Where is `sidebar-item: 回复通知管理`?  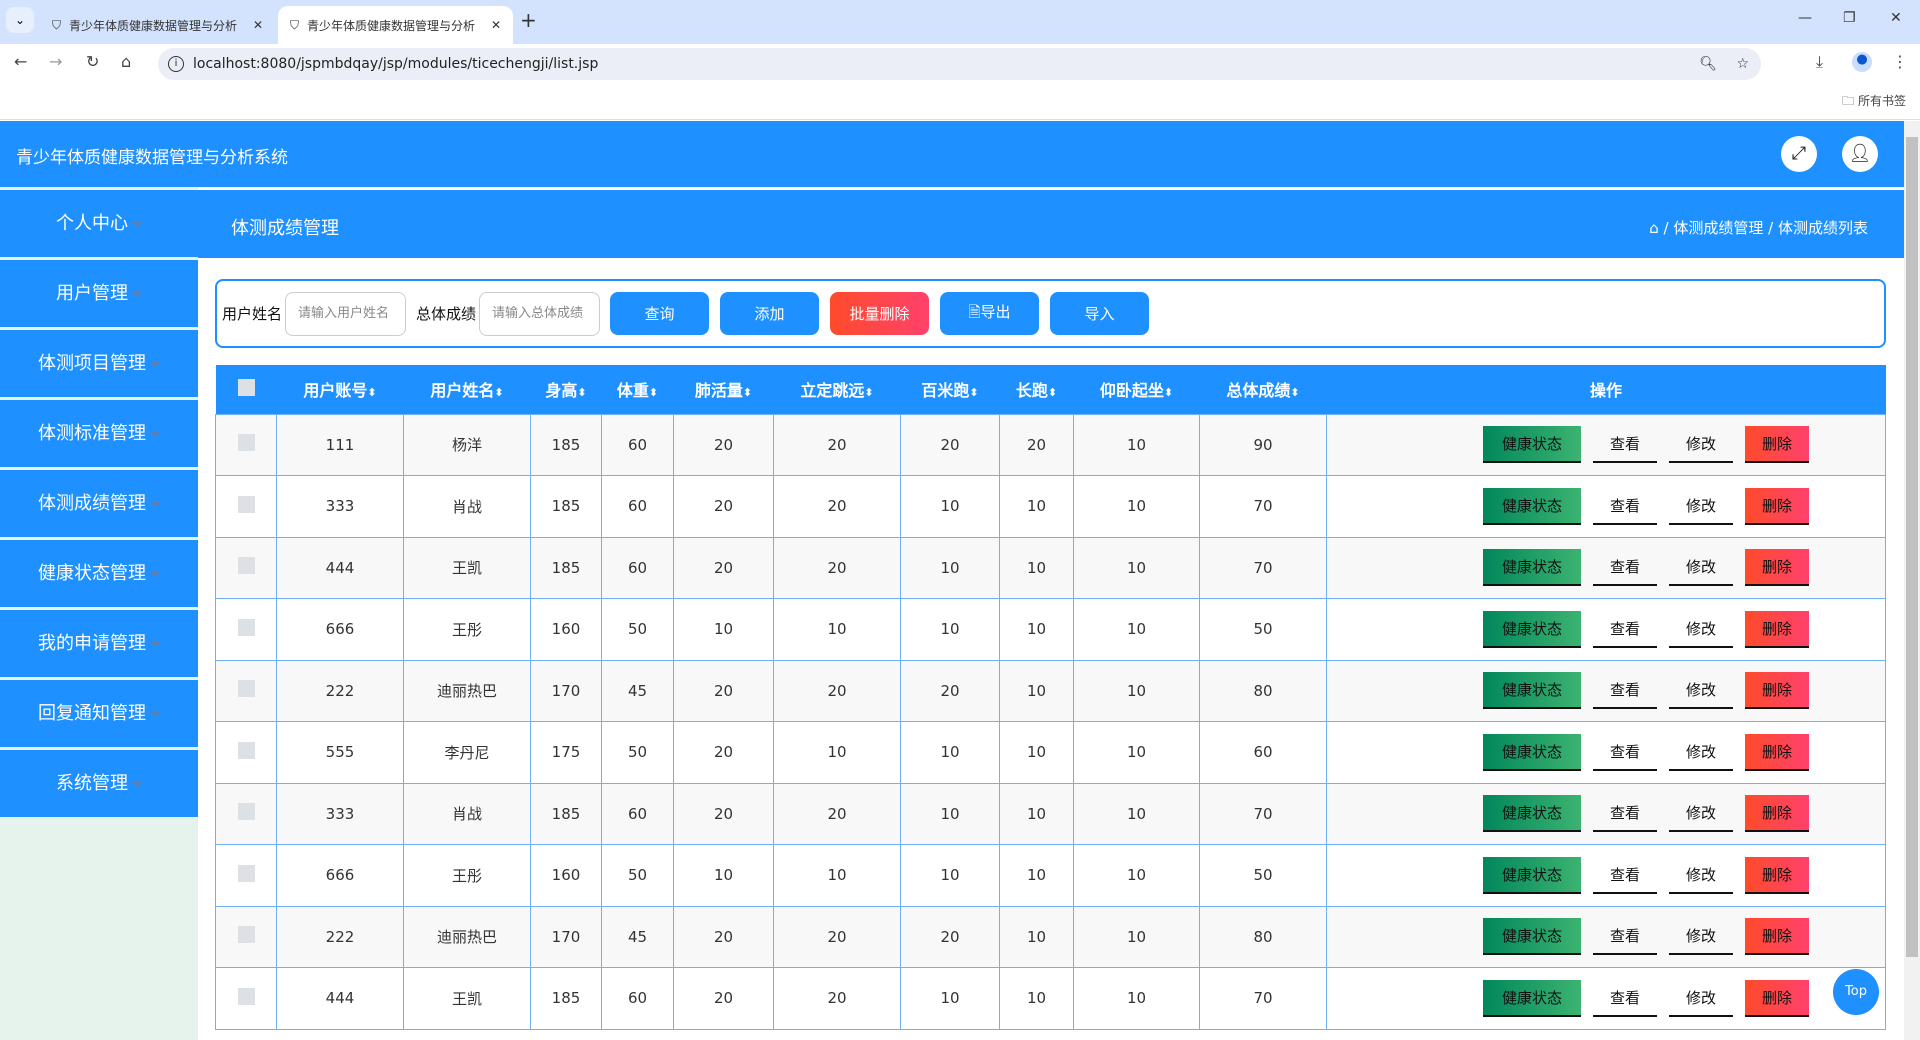
sidebar-item: 回复通知管理 is located at coordinates (99, 713).